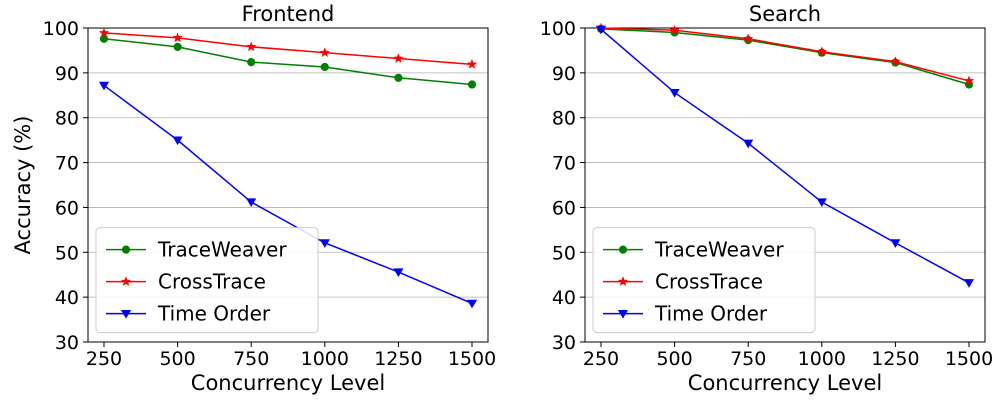  Describe the element at coordinates (785, 14) in the screenshot. I see `chart-title: Search` at that location.